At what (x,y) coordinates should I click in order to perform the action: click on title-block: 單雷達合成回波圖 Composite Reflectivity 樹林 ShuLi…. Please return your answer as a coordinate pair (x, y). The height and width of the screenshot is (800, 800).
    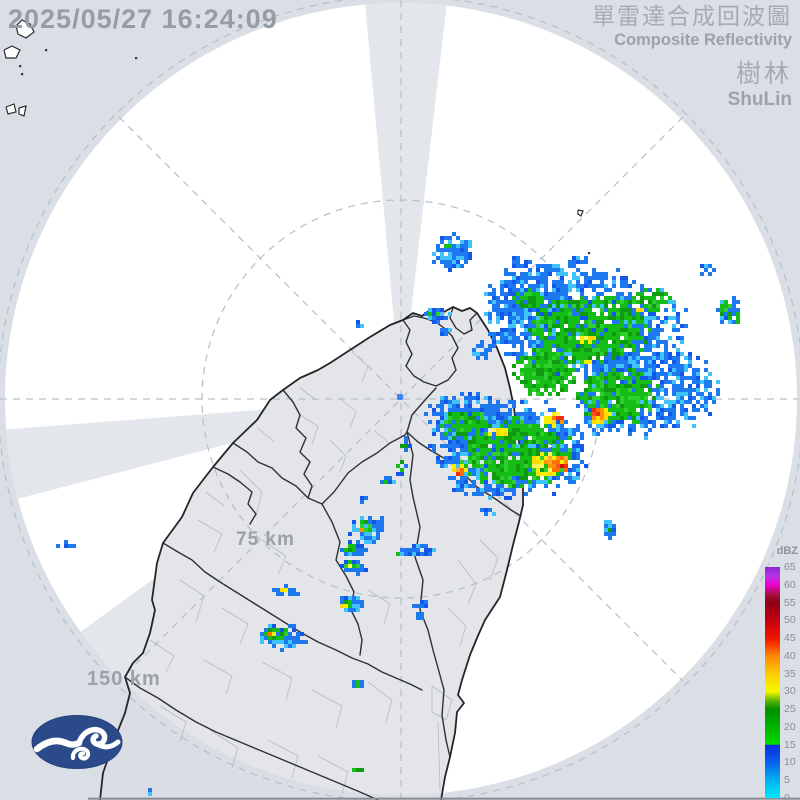
    Looking at the image, I should click on (692, 57).